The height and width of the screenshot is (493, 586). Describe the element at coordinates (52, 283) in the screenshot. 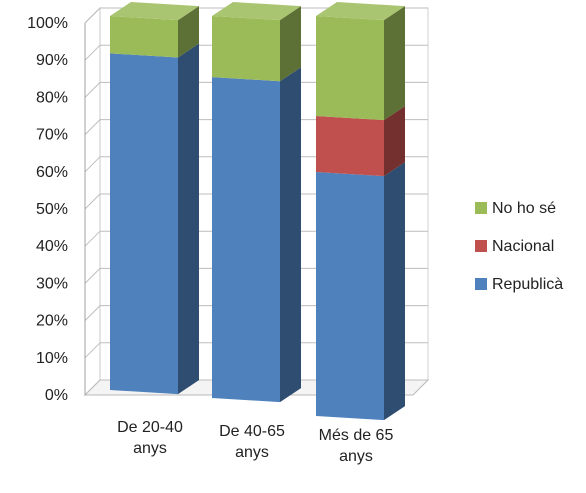

I see `y-tick-label: 30%` at that location.